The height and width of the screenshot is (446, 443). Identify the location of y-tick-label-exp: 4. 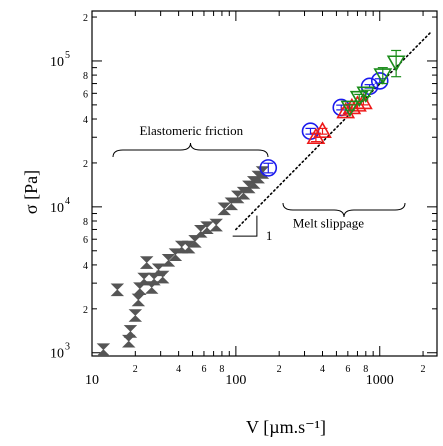
(67, 201).